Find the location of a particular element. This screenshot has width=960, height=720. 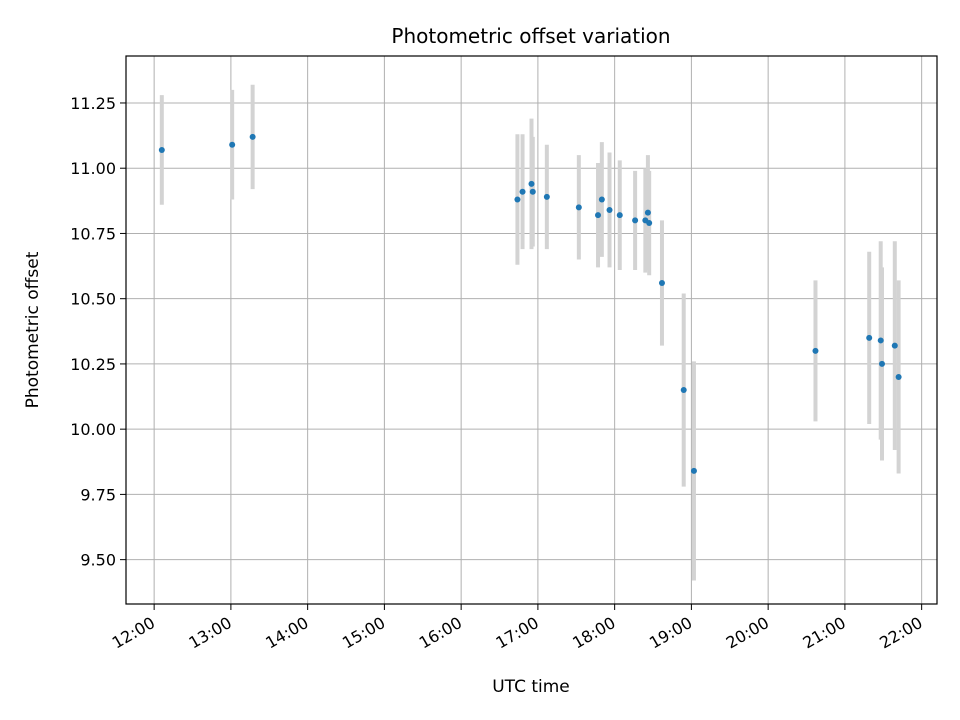

x-tick-label: 19:00 is located at coordinates (670, 633).